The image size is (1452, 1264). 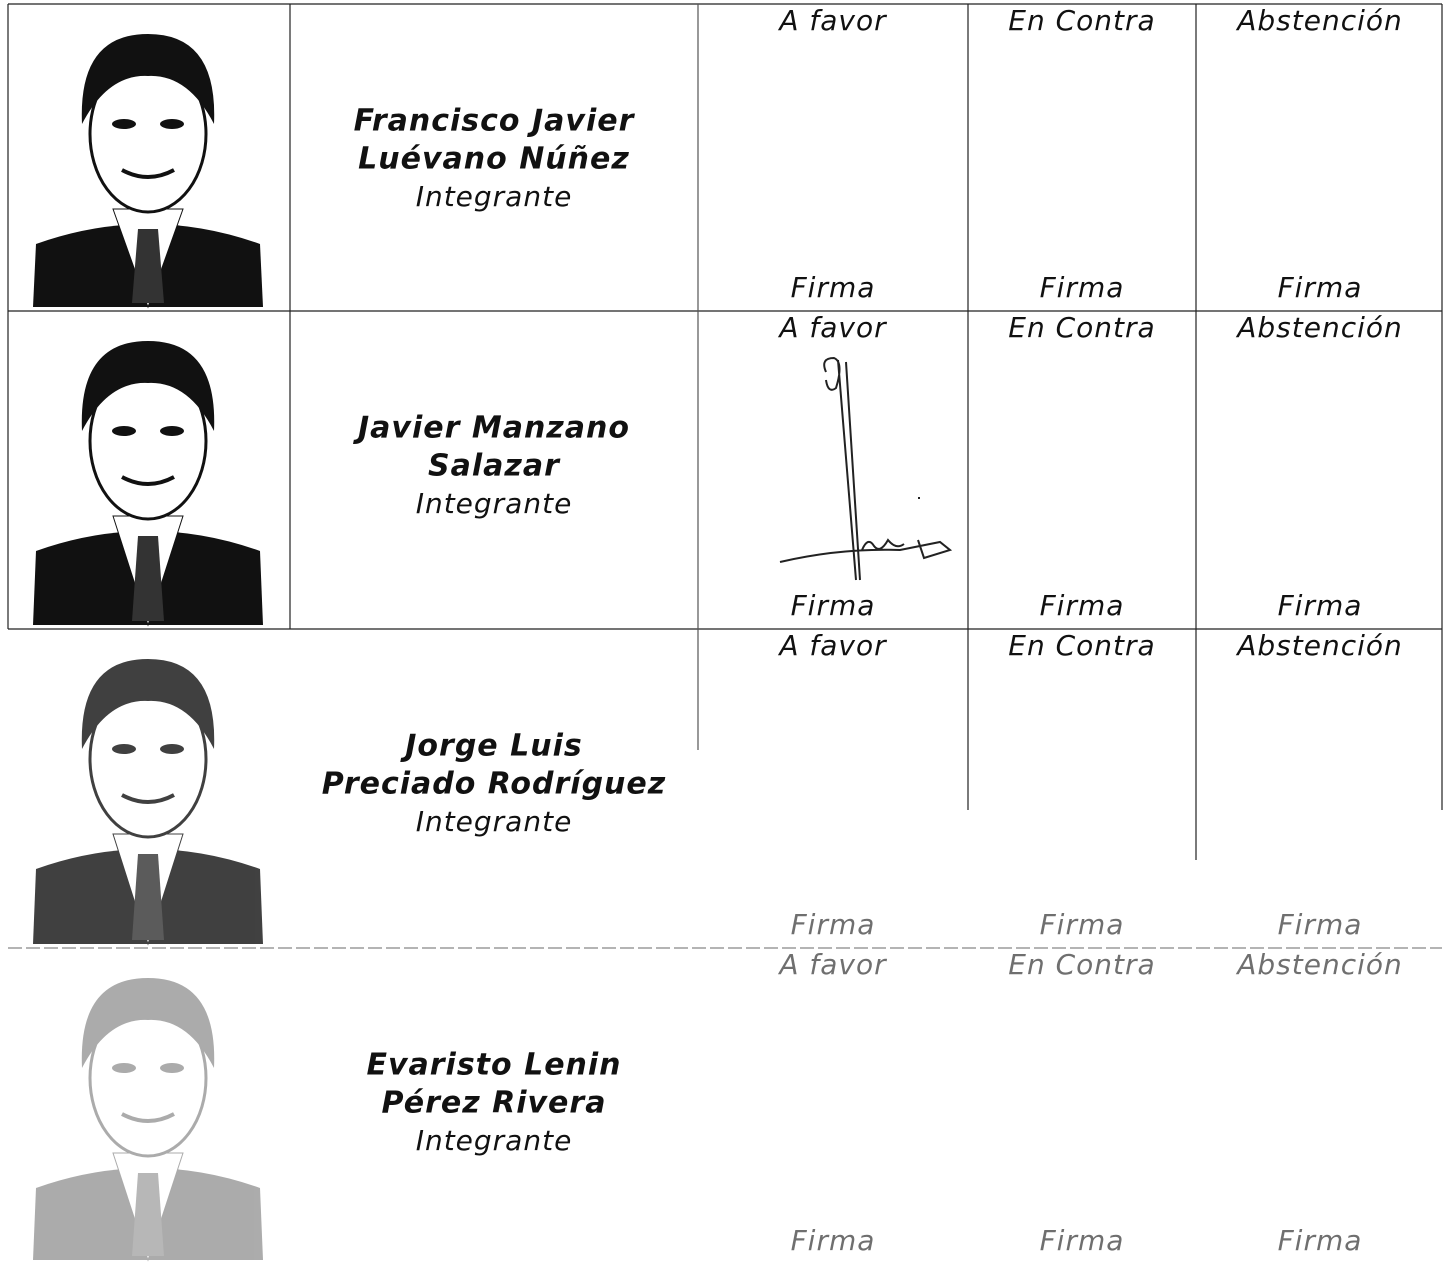 I want to click on member-name: Salazar, so click(x=494, y=466).